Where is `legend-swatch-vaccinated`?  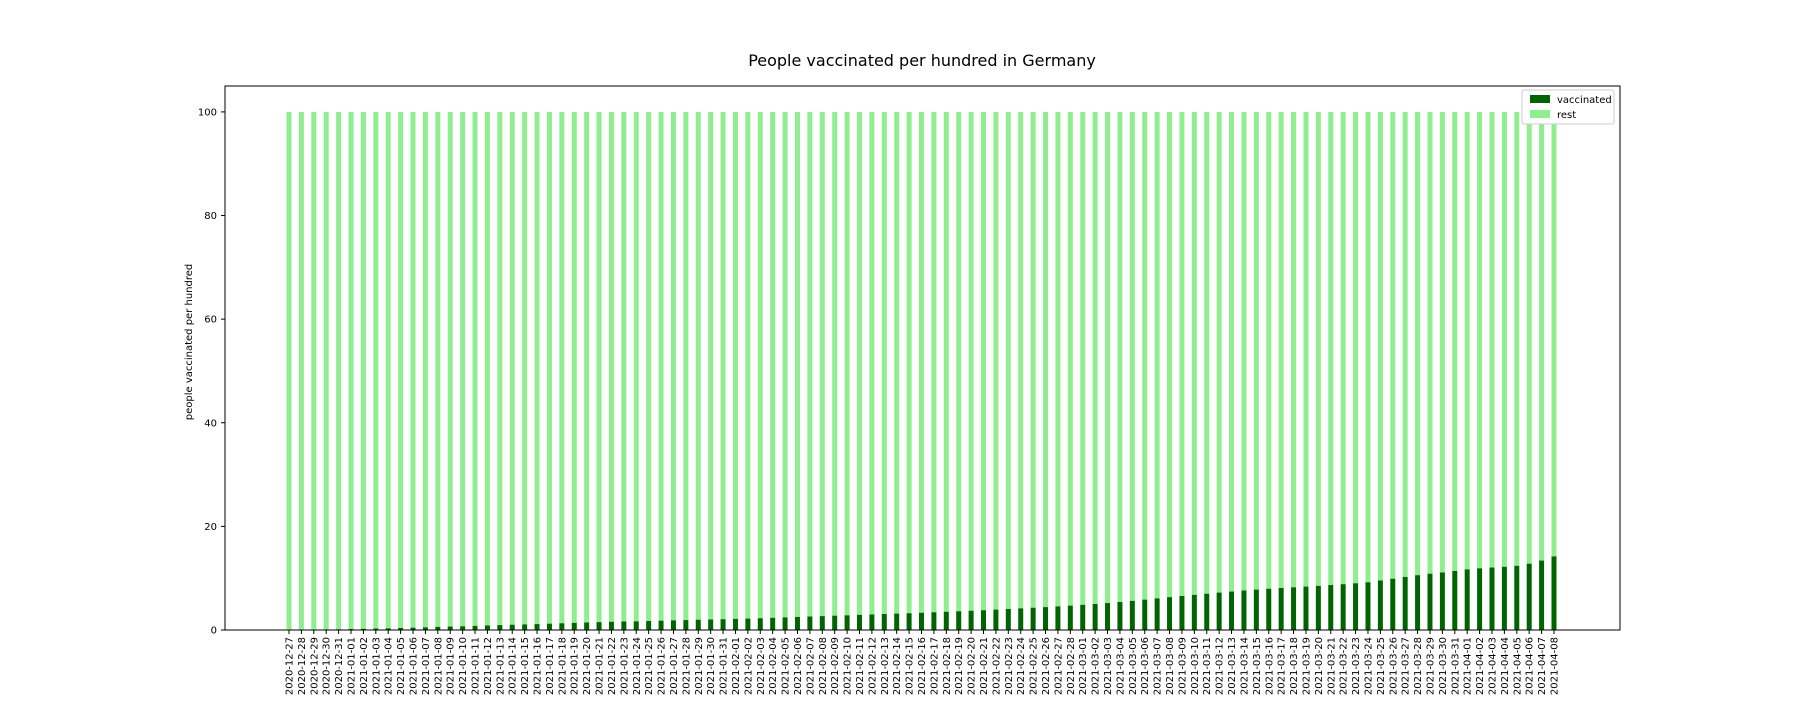 legend-swatch-vaccinated is located at coordinates (1540, 99).